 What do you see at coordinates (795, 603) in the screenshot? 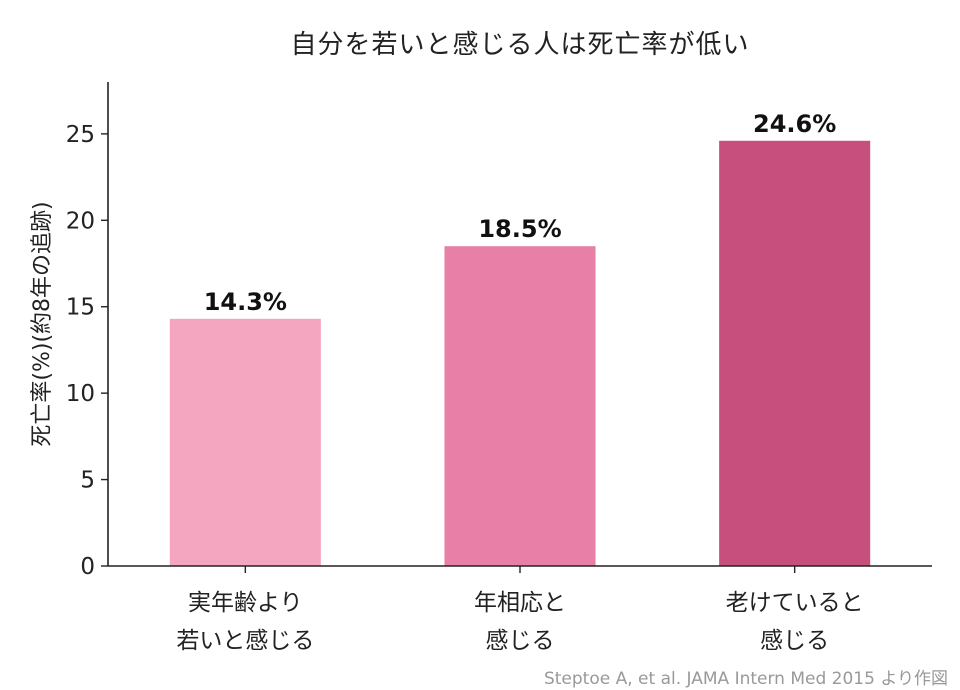
I see `x-tick-label: 老けていると` at bounding box center [795, 603].